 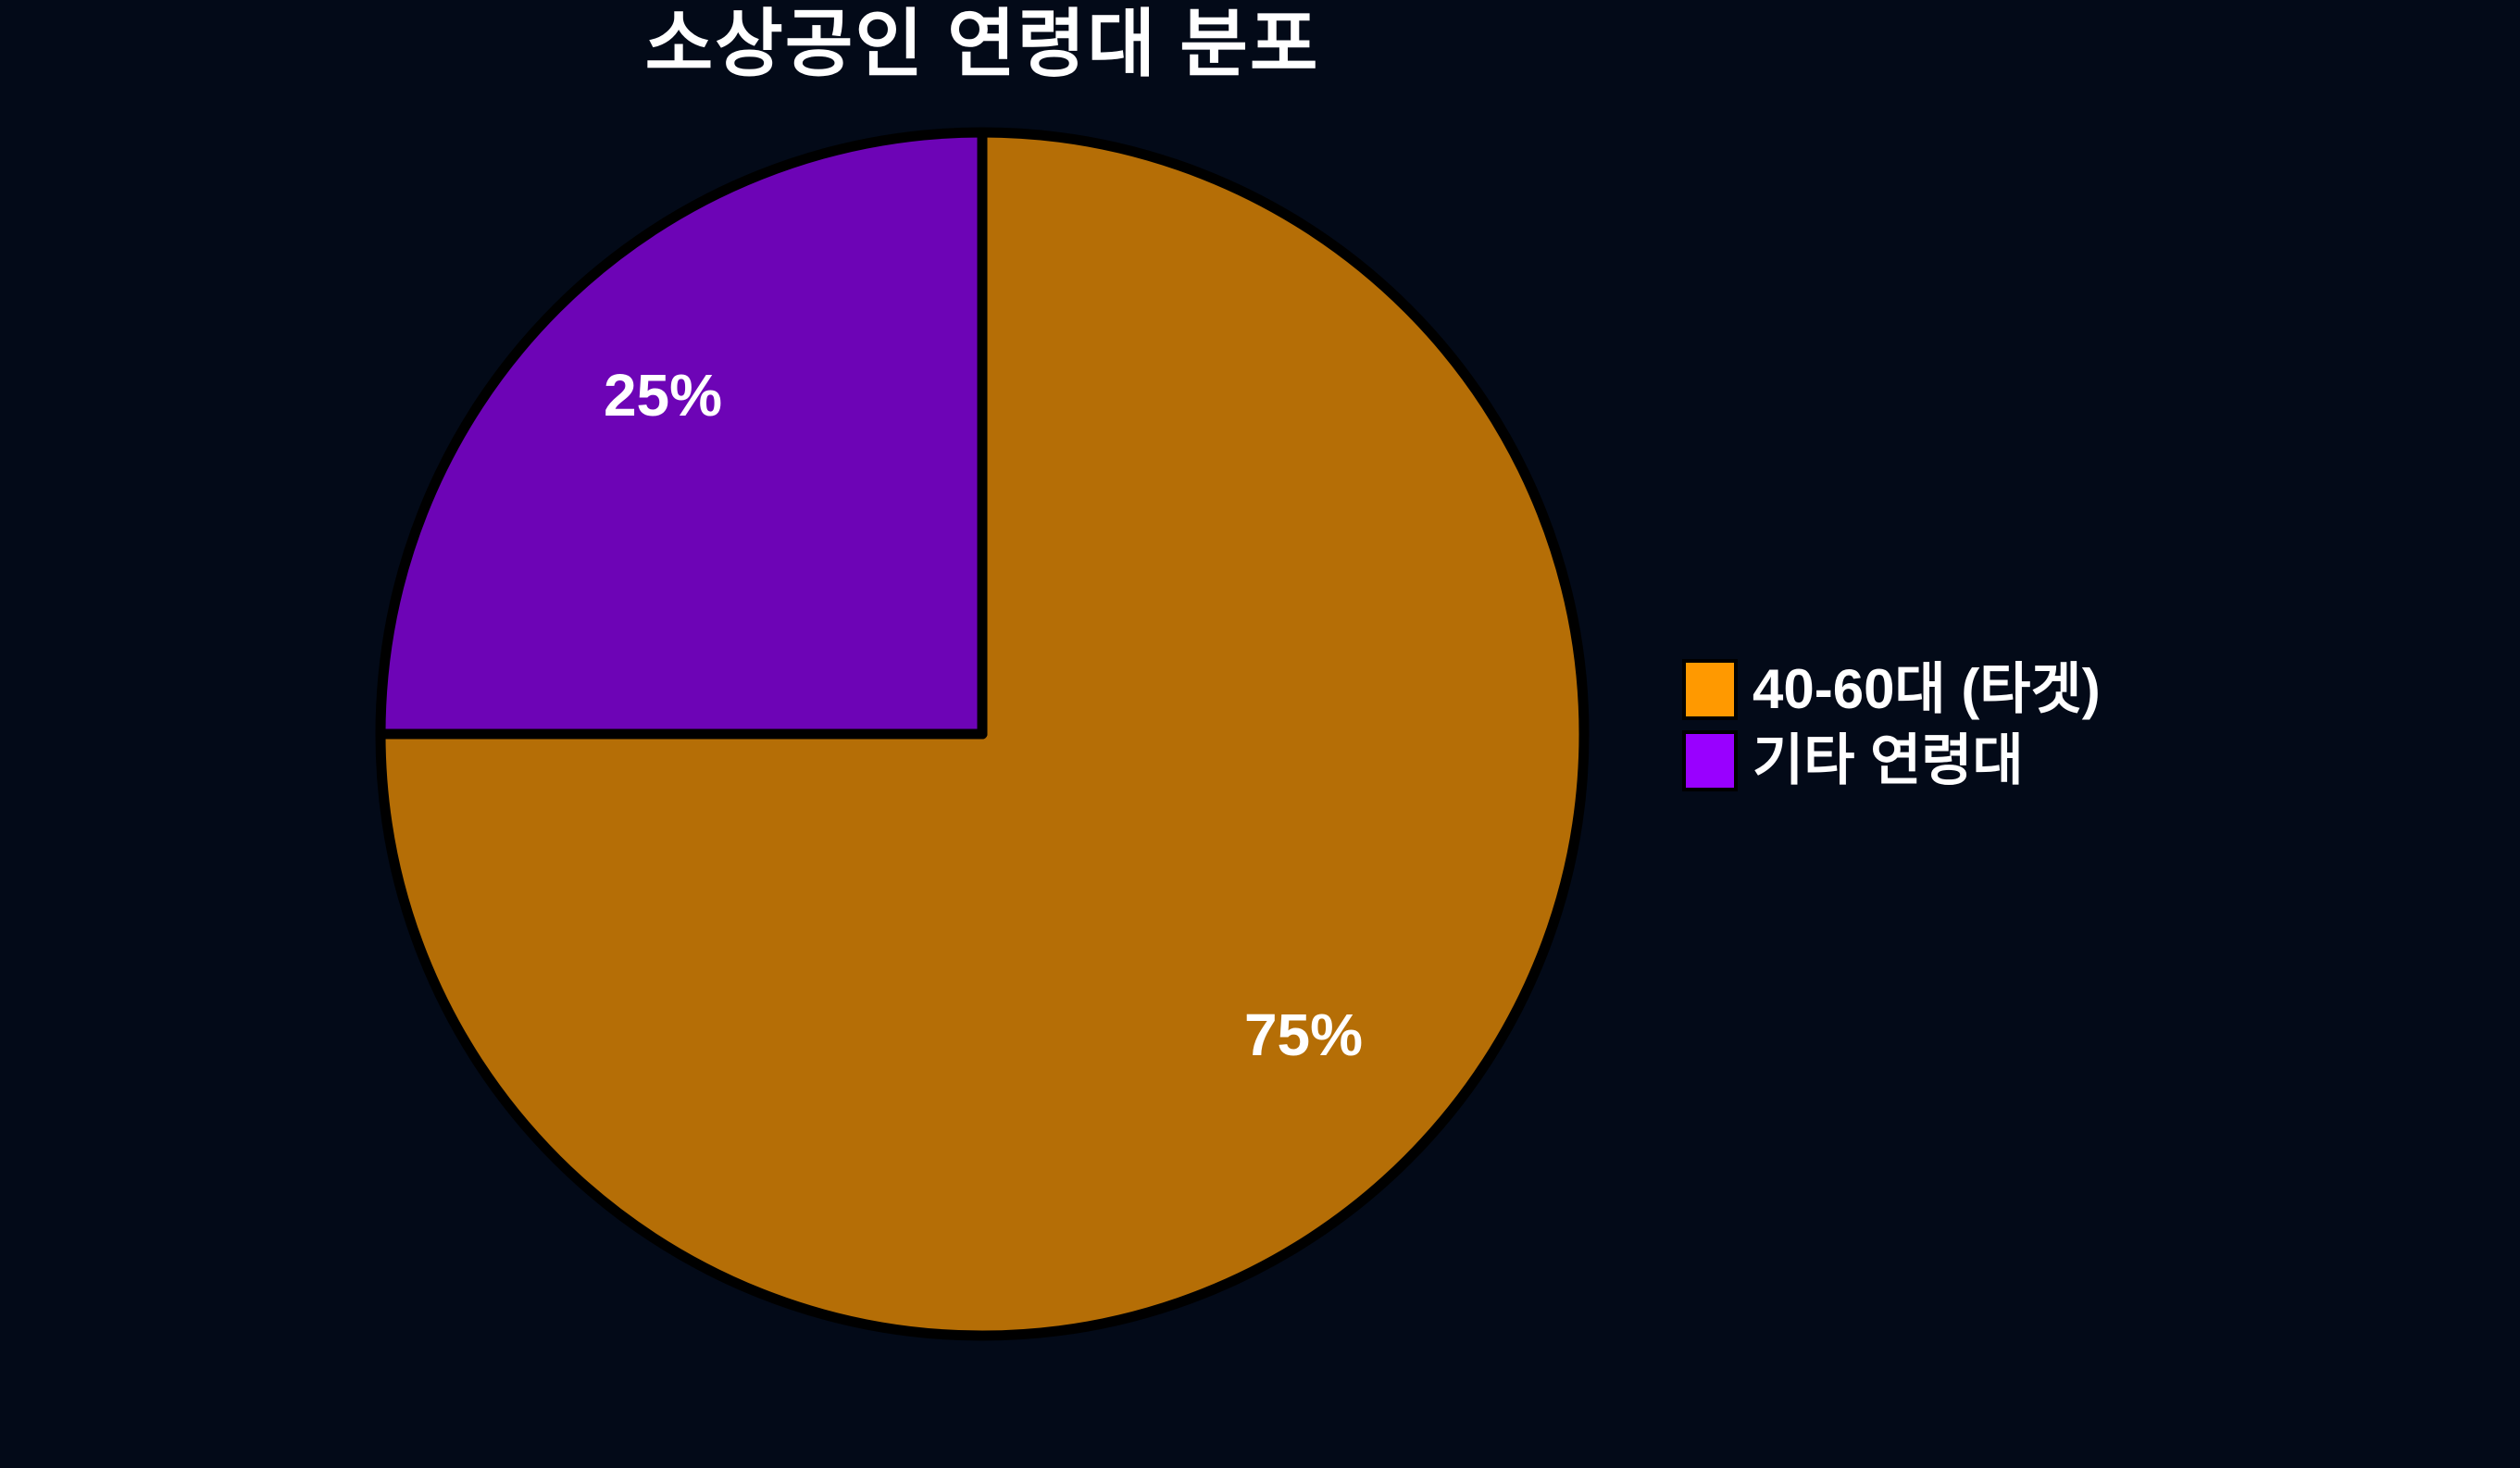 I want to click on legend-item-other-ages: 기타 연령대, so click(x=1891, y=760).